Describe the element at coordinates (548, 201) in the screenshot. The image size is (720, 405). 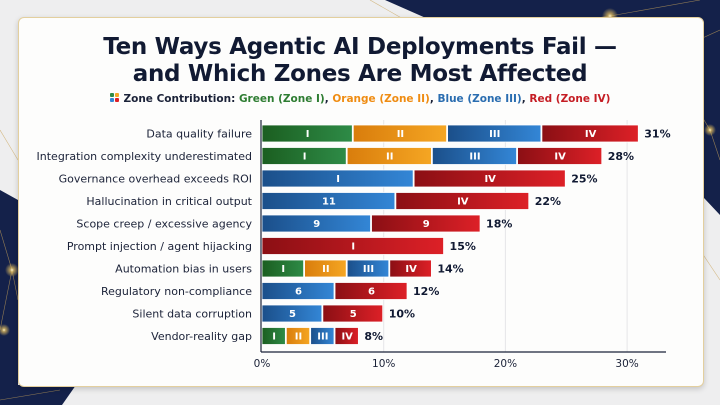
I see `total-label: 22%` at that location.